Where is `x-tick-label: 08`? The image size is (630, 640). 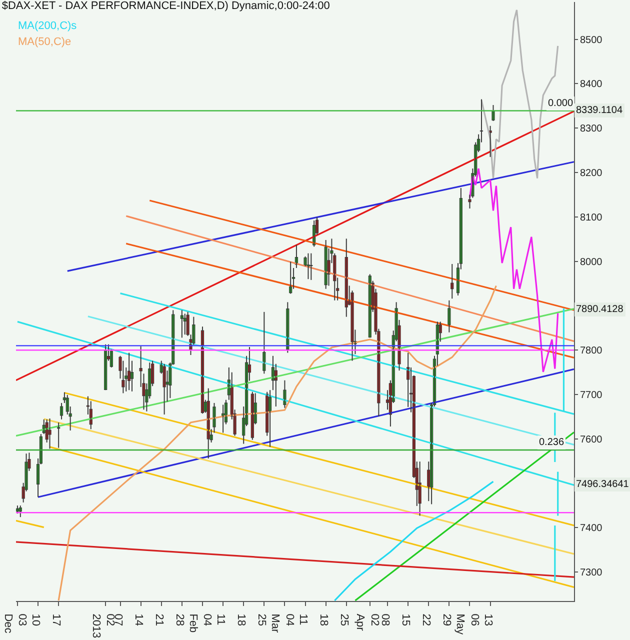 x-tick-label: 08 is located at coordinates (385, 620).